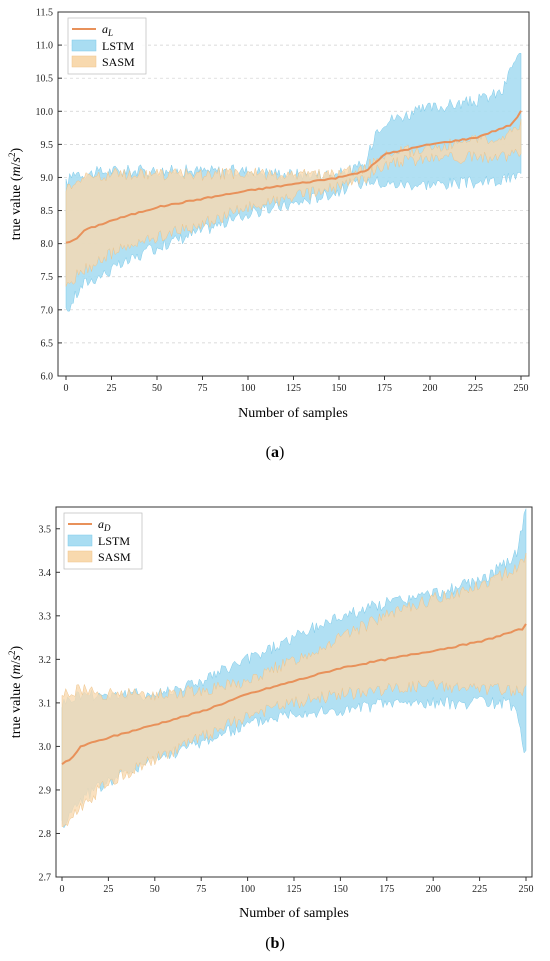 The image size is (550, 961). What do you see at coordinates (45, 573) in the screenshot?
I see `y-tick-label: 3.4` at bounding box center [45, 573].